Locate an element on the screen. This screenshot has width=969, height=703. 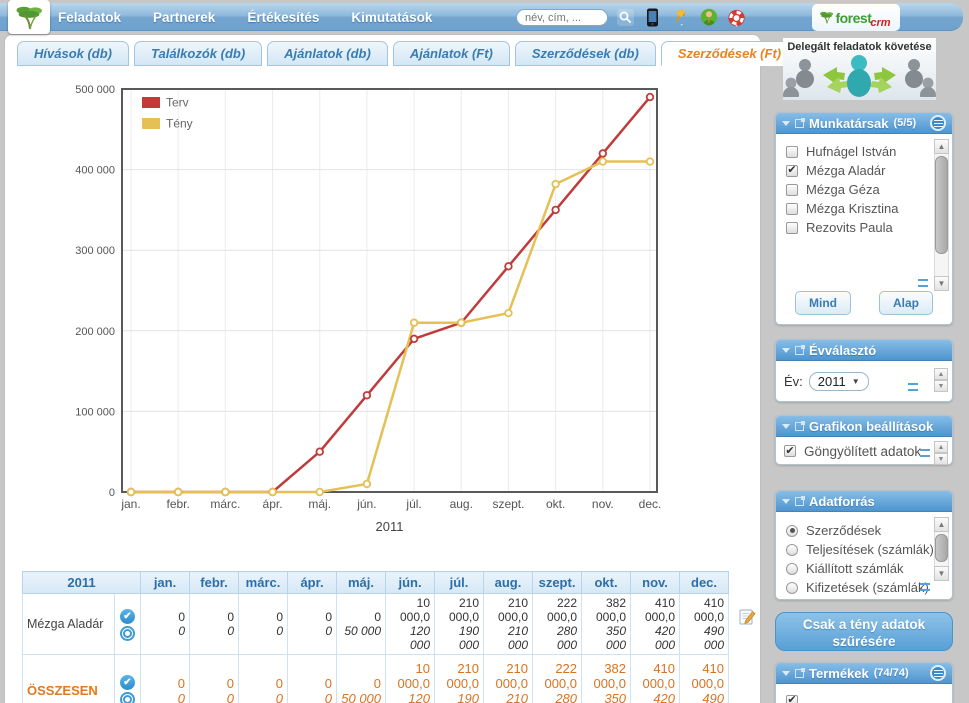
tab-talalkozok-db: Találkozók (db) is located at coordinates (198, 53).